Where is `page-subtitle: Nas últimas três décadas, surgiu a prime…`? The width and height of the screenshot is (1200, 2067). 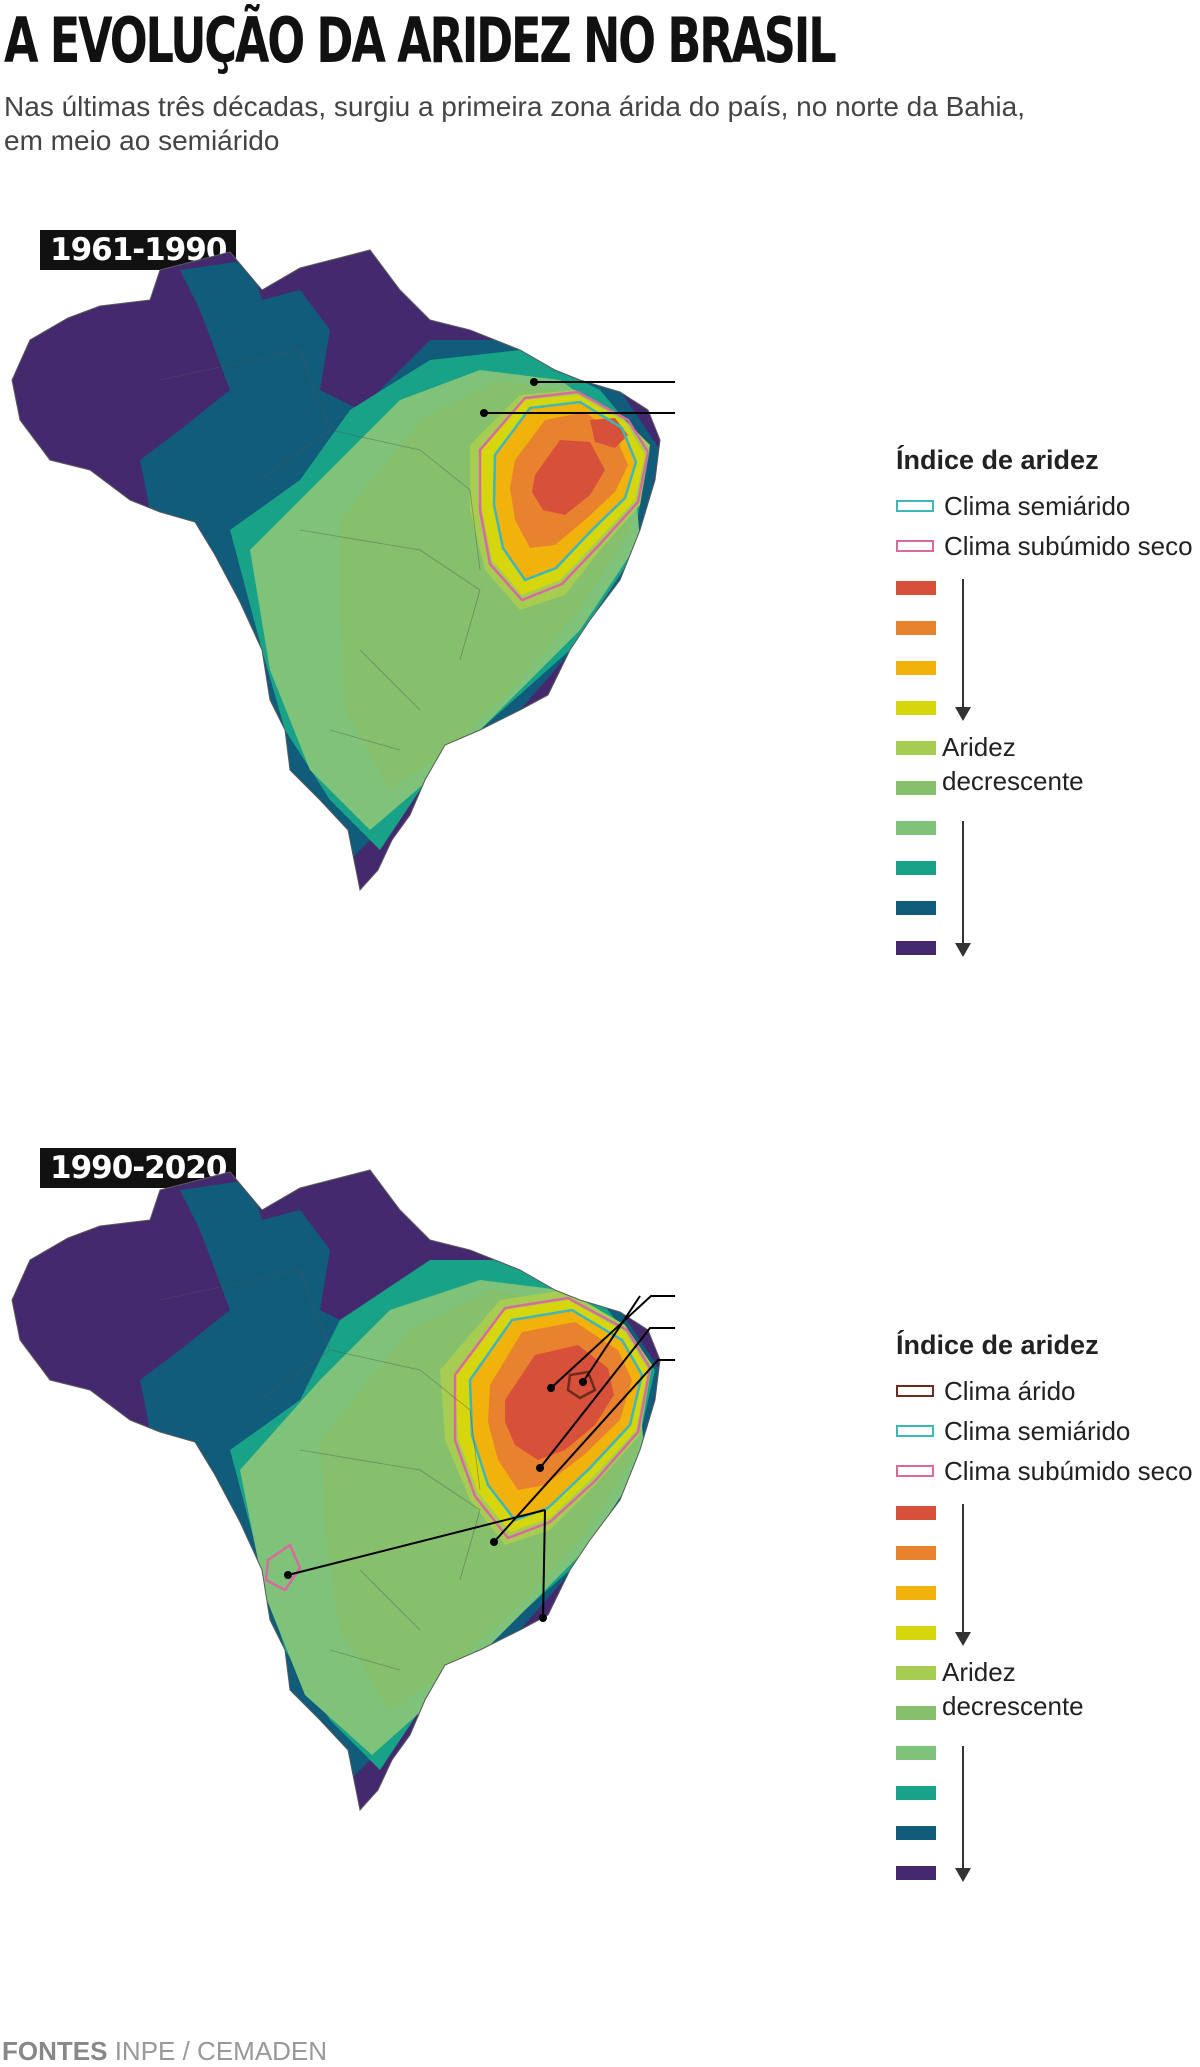
page-subtitle: Nas últimas três décadas, surgiu a prime… is located at coordinates (515, 123).